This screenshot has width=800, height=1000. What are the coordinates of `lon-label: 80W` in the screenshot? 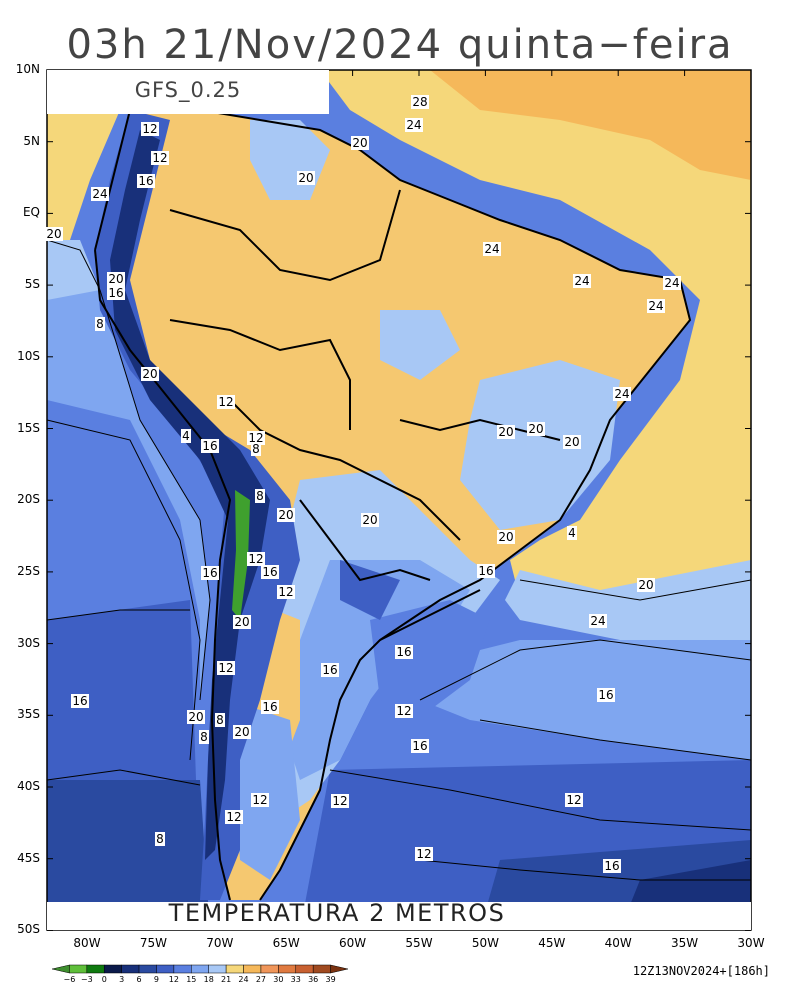 It's located at (87, 943).